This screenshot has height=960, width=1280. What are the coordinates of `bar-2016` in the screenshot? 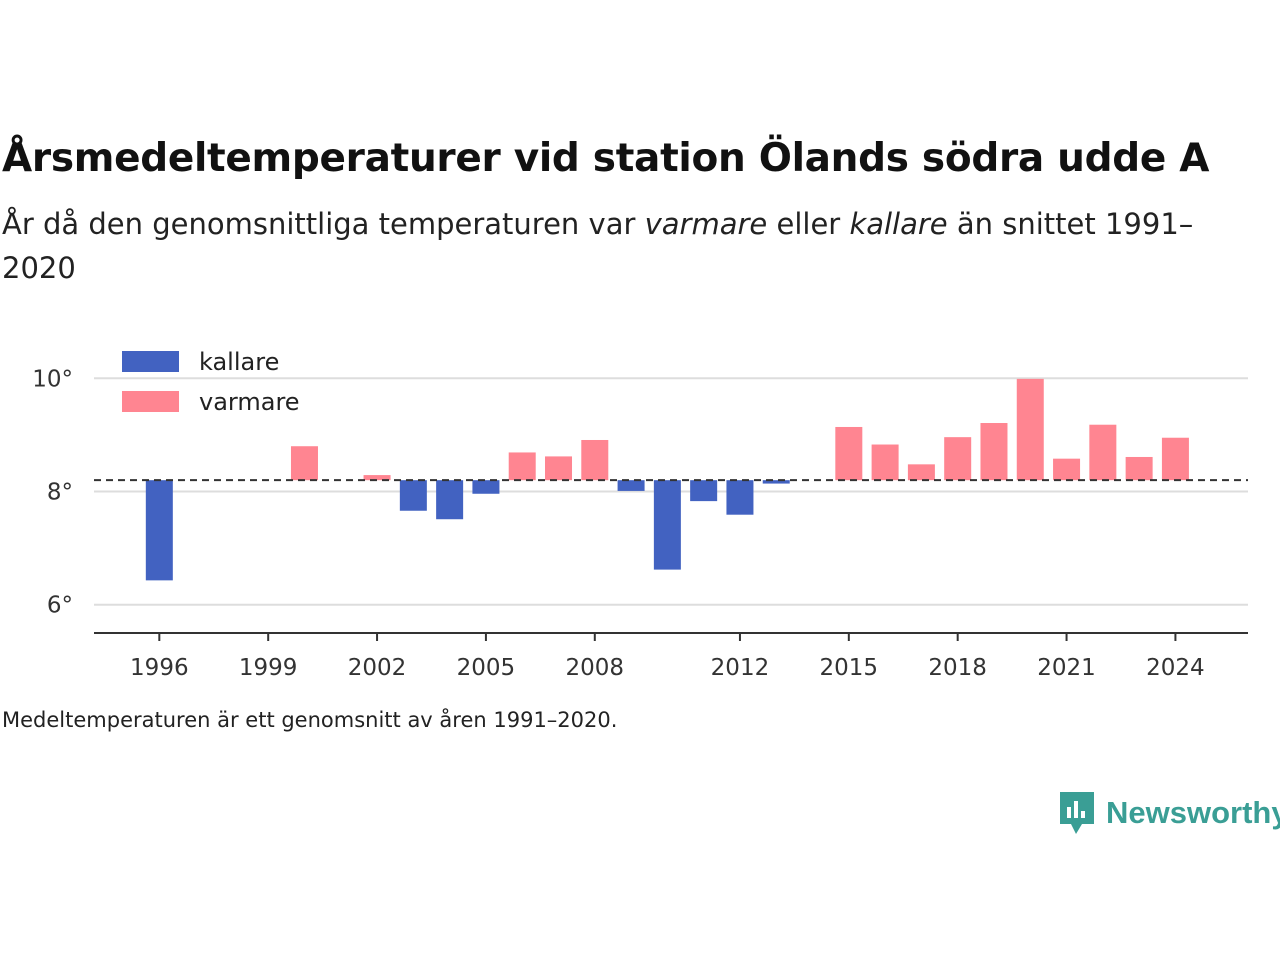 It's located at (885, 462).